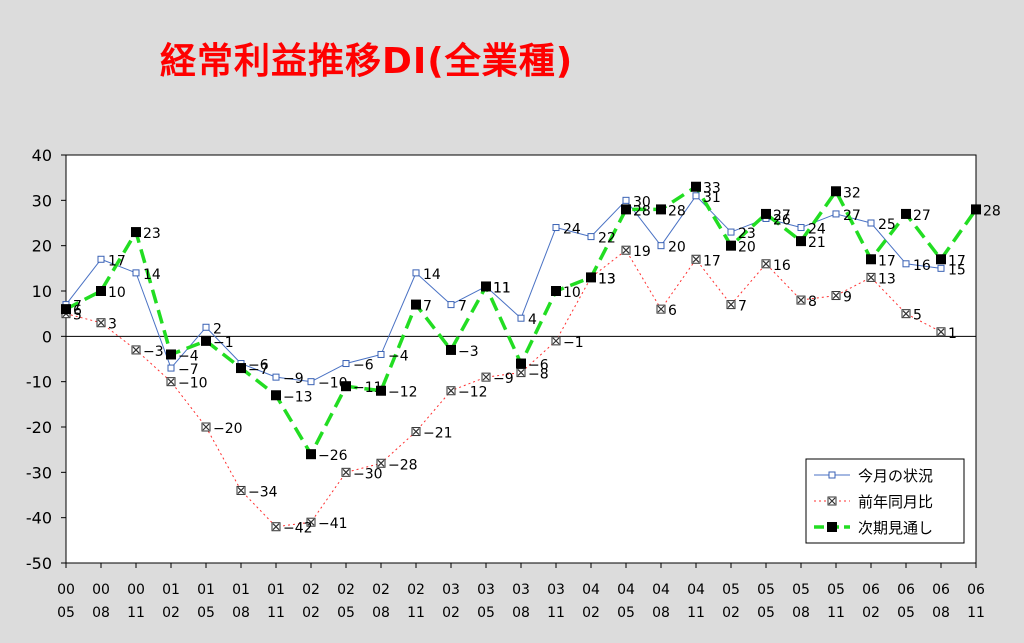 This screenshot has width=1024, height=643. I want to click on data-label: −12, so click(473, 393).